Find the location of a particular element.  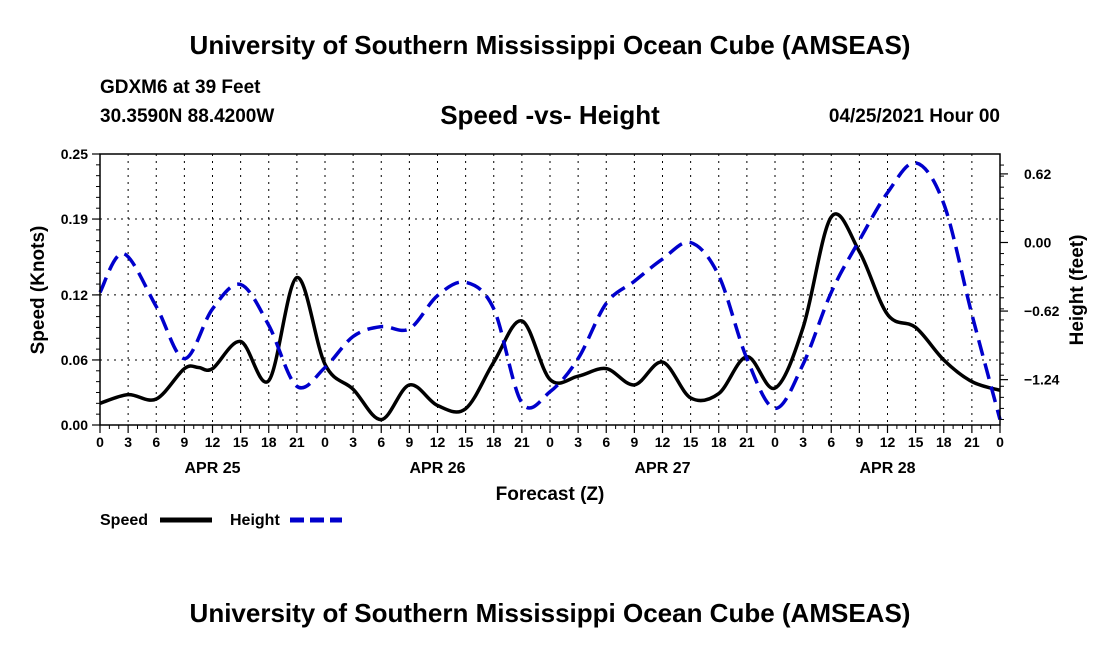

station-label: GDXM6 at 39 Feet is located at coordinates (180, 87).